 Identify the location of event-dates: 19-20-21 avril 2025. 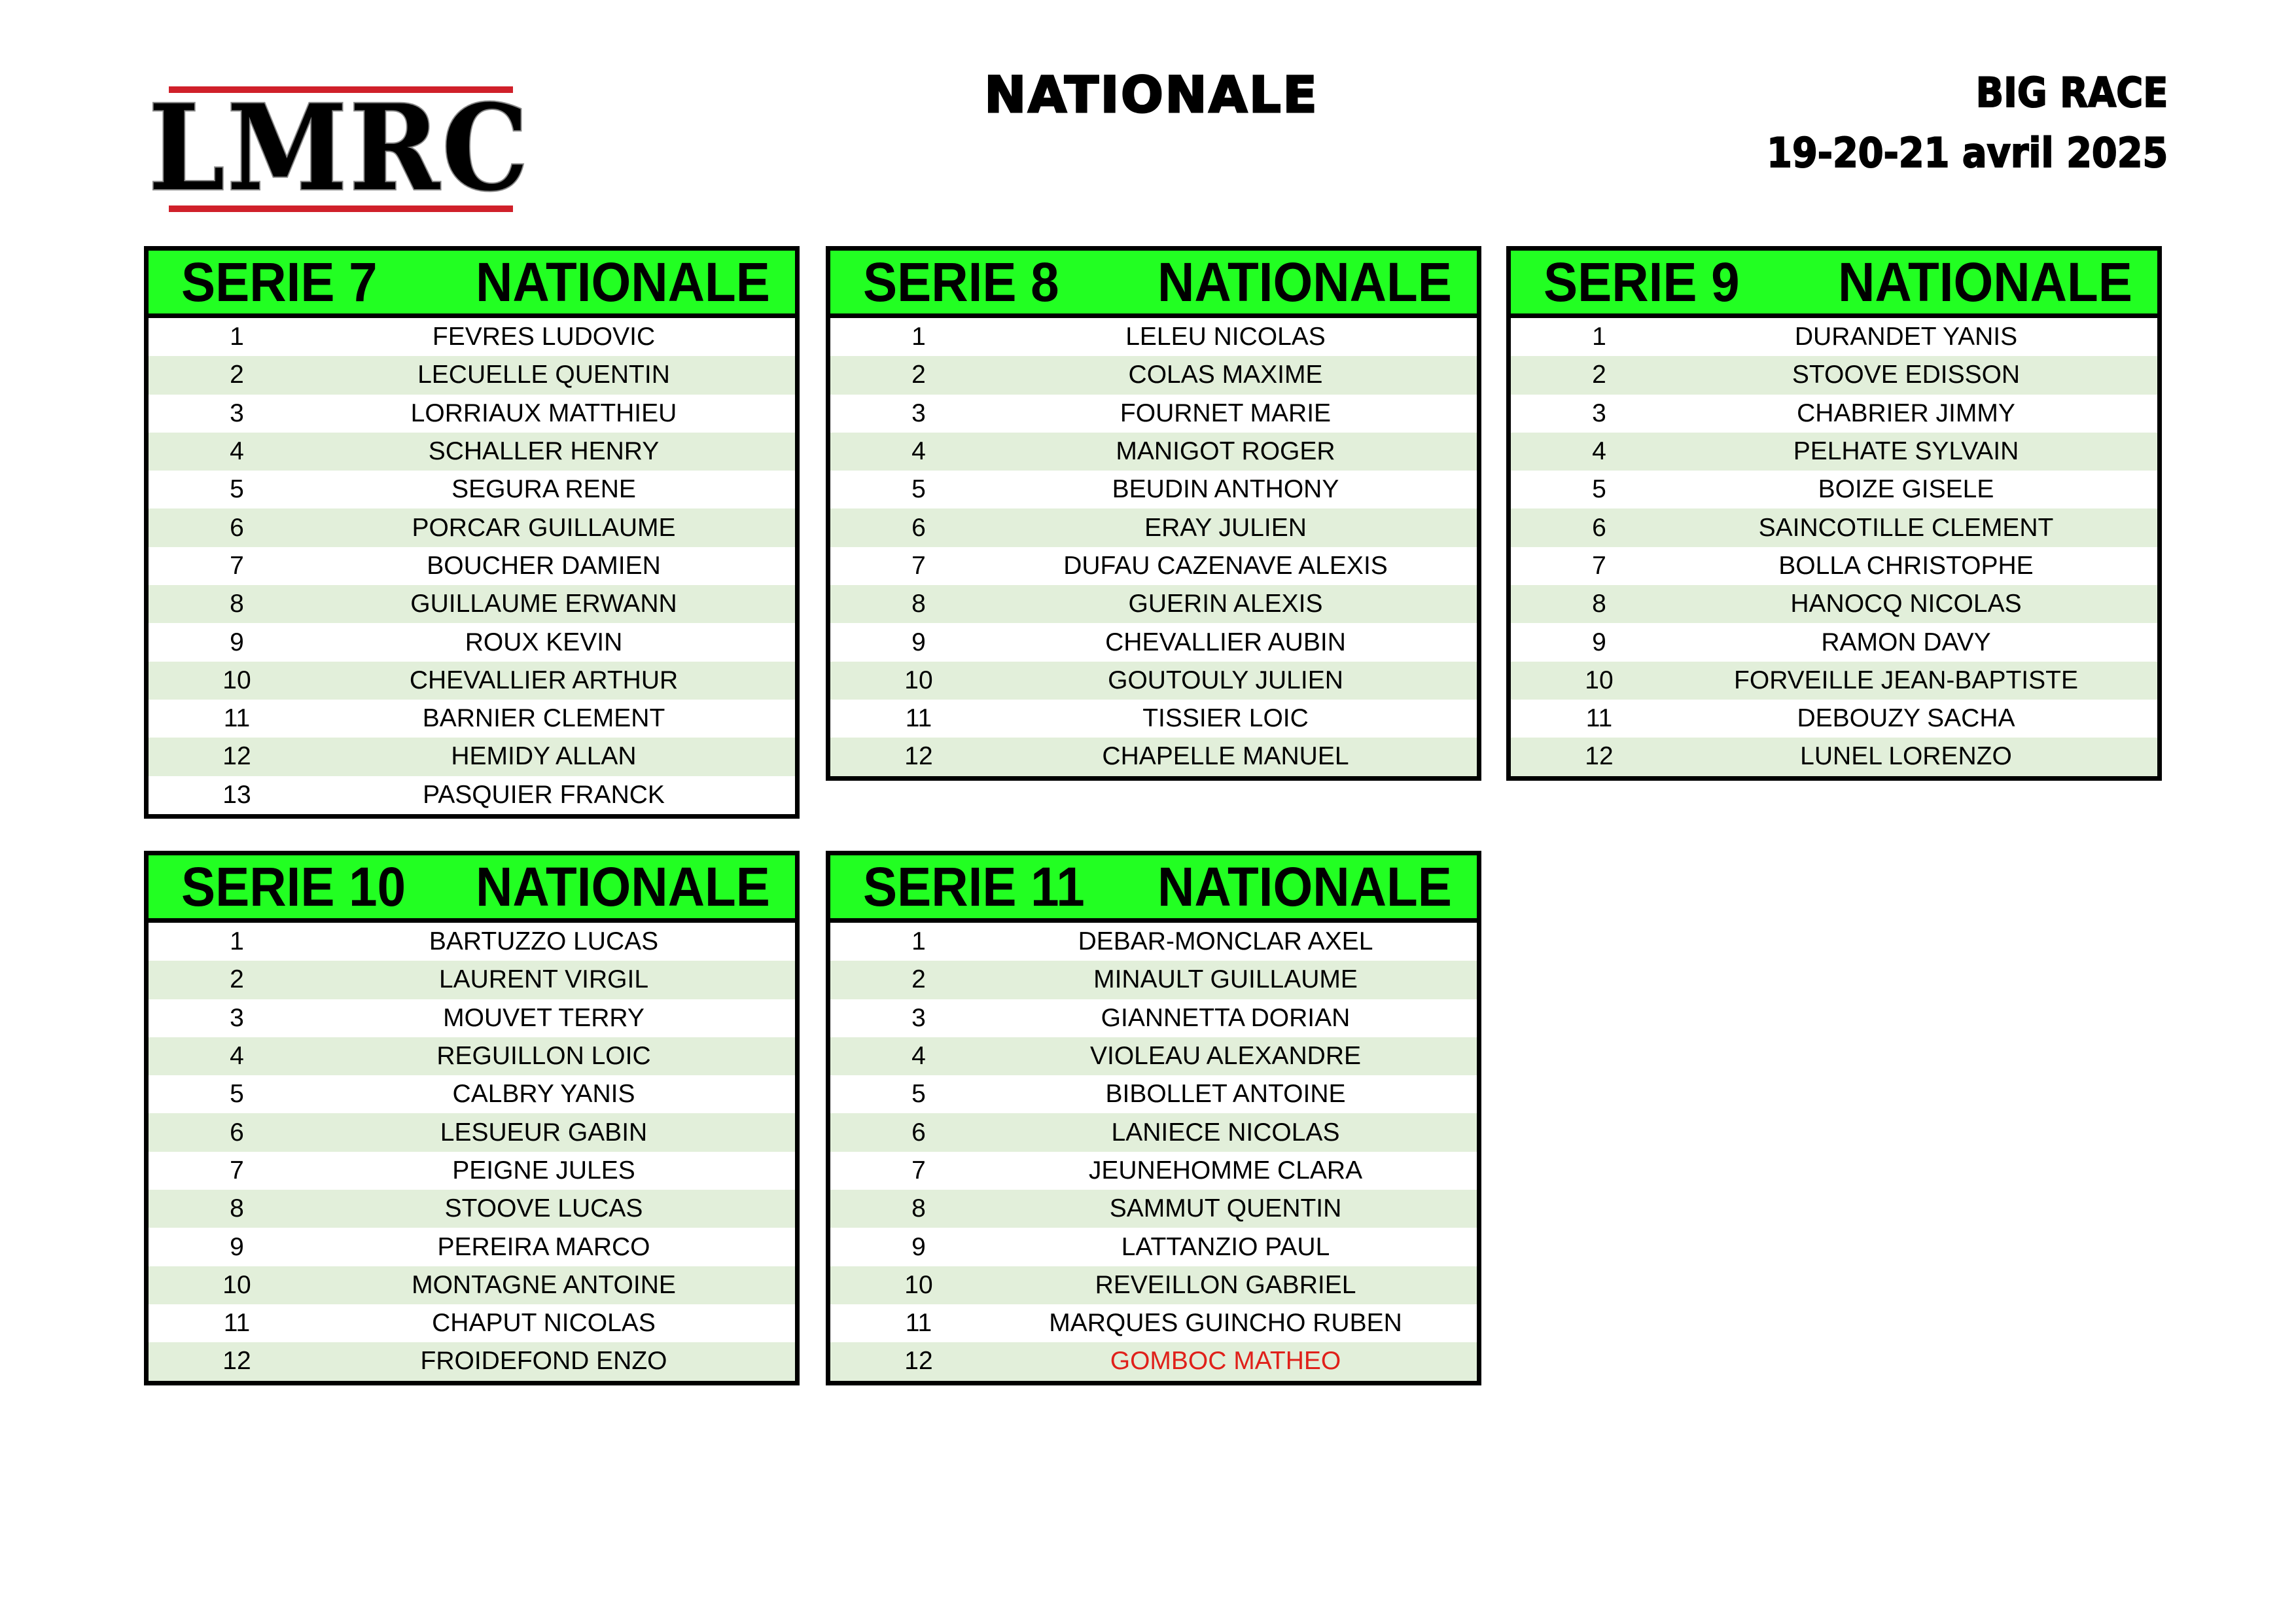
(1967, 152).